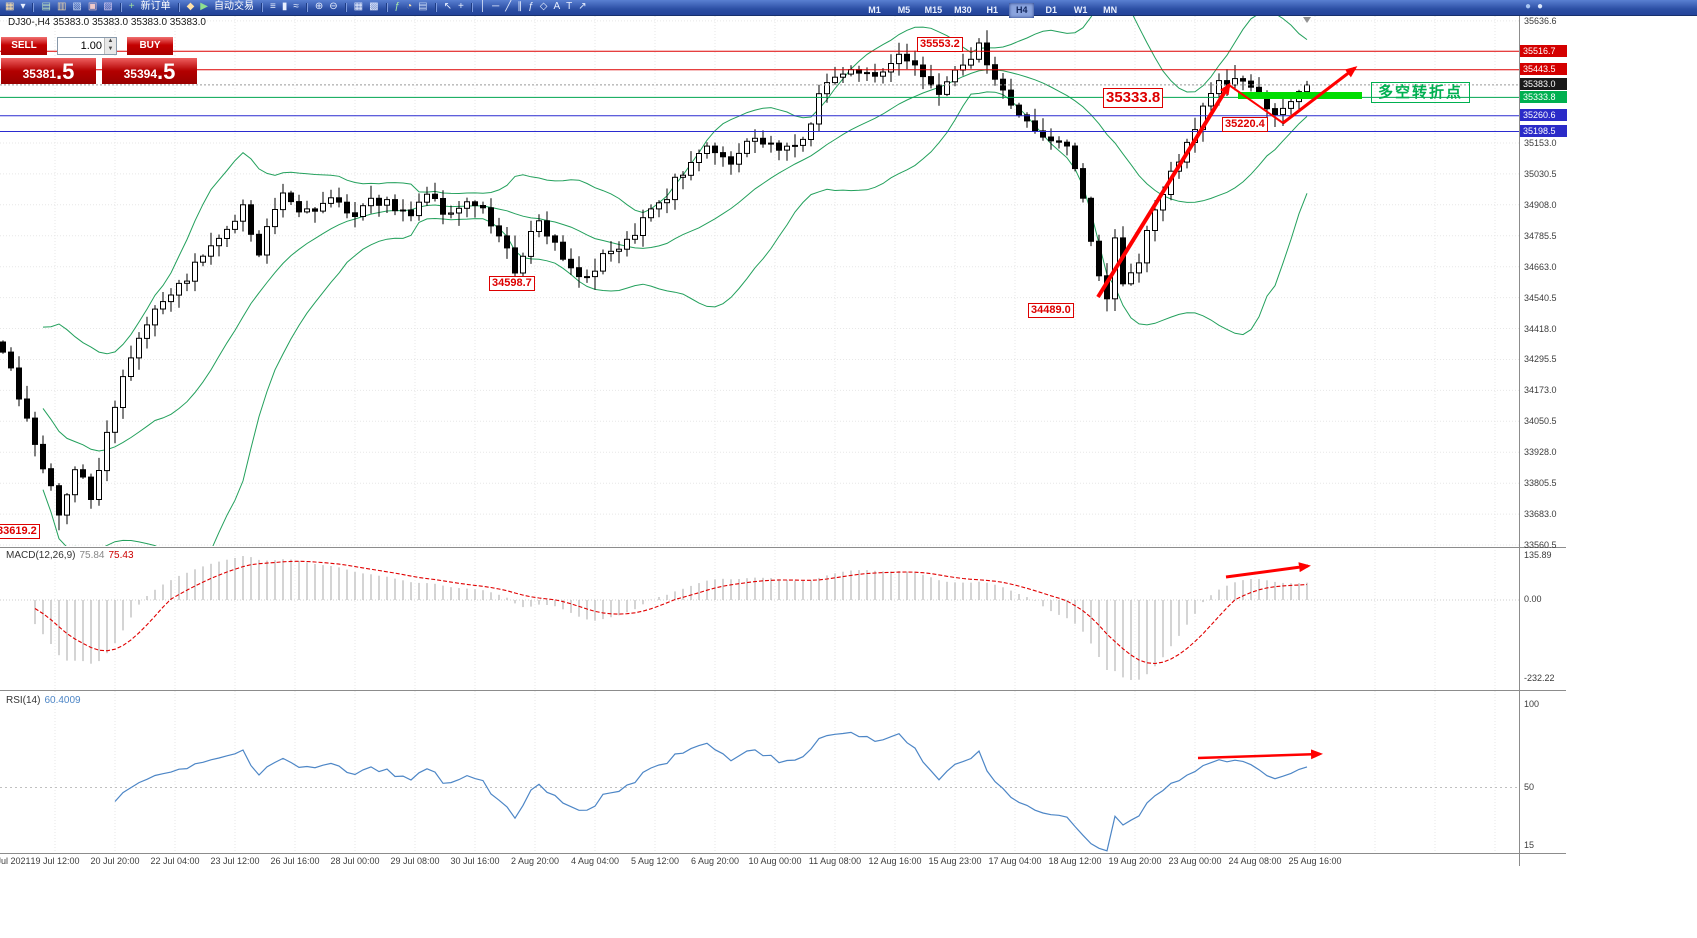 The width and height of the screenshot is (1697, 938). I want to click on turning-point-note: 多空转折点, so click(1421, 92).